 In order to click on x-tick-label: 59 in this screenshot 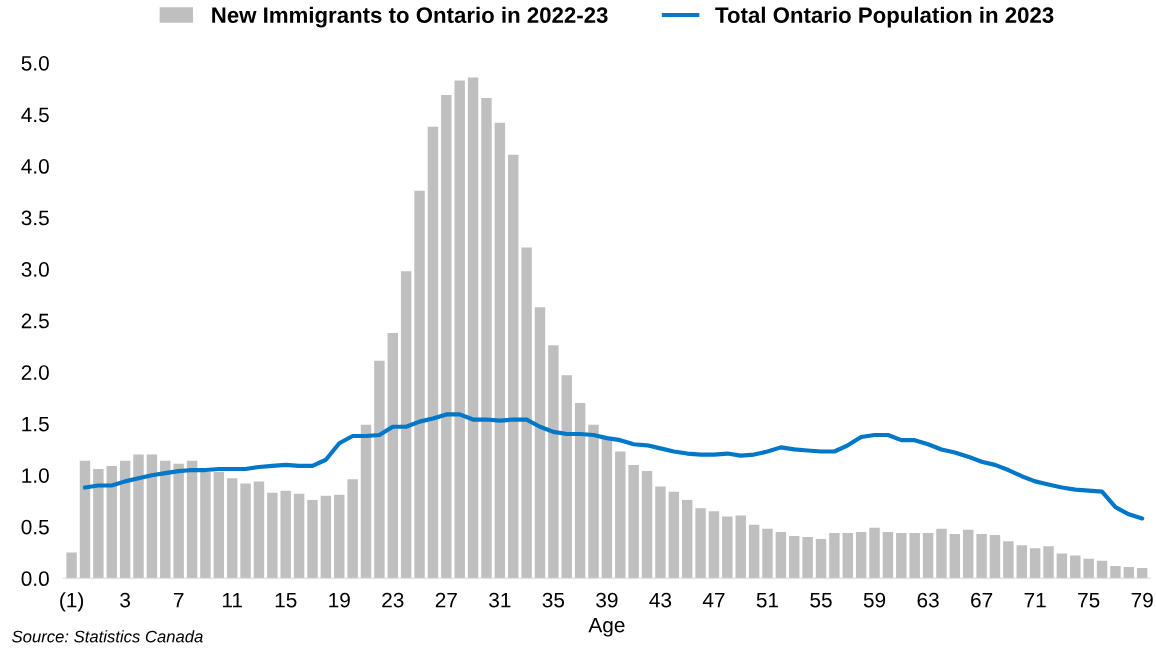, I will do `click(874, 600)`.